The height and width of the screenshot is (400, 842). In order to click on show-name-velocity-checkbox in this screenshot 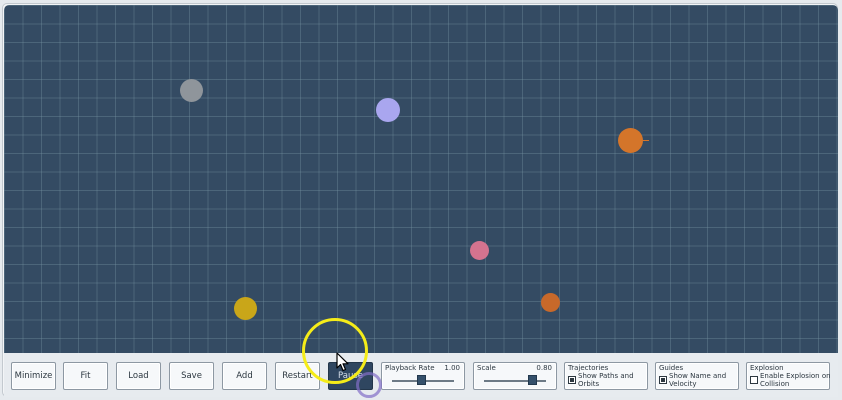, I will do `click(663, 380)`.